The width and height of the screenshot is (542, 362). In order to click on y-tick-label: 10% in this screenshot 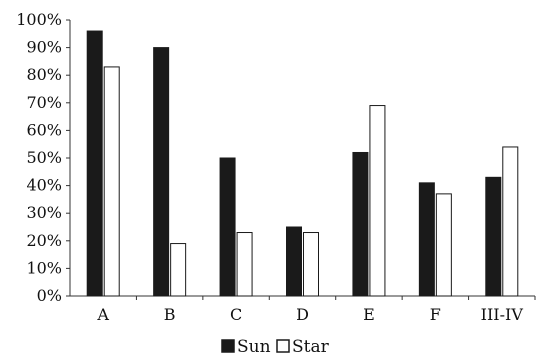, I will do `click(44, 267)`.